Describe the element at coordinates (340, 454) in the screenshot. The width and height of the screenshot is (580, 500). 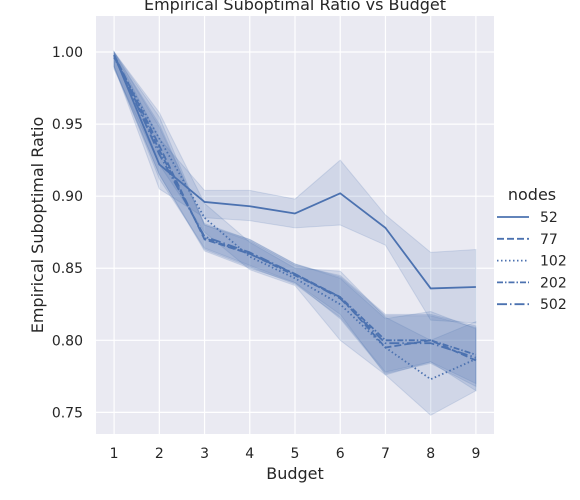
I see `x-tick-label: 6` at that location.